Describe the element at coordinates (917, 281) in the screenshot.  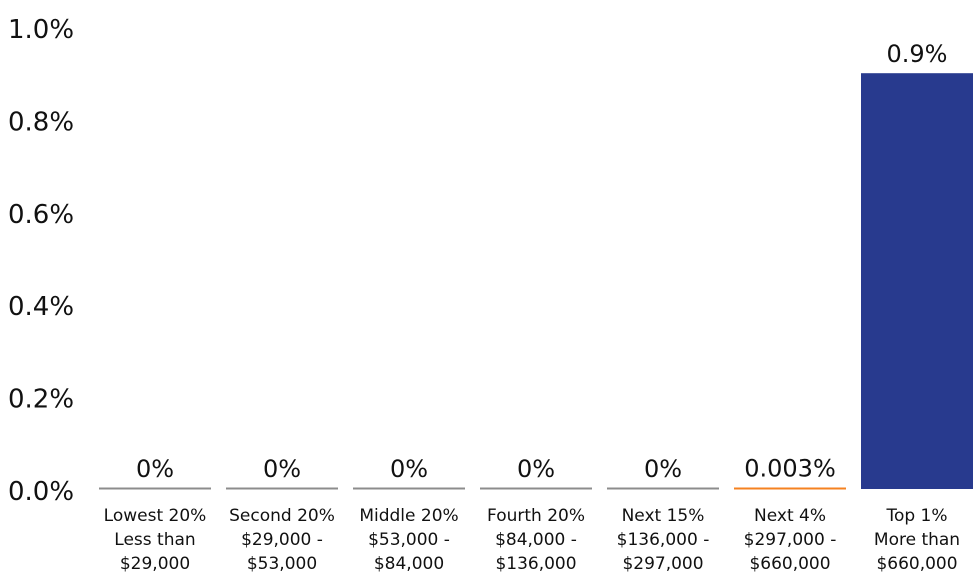
I see `bar` at that location.